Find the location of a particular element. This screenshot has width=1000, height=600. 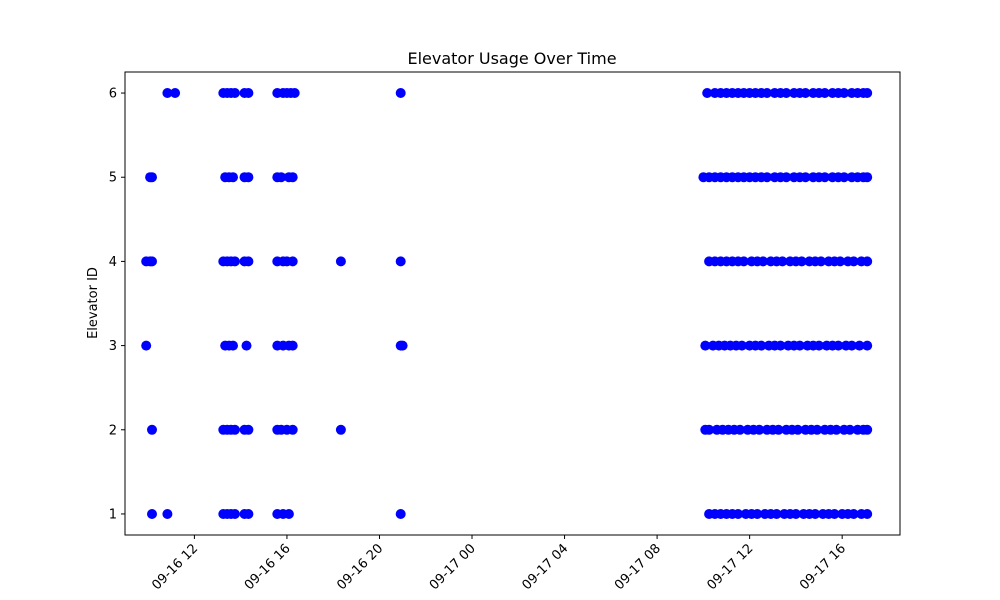

y-tick-label: 2 is located at coordinates (113, 430).